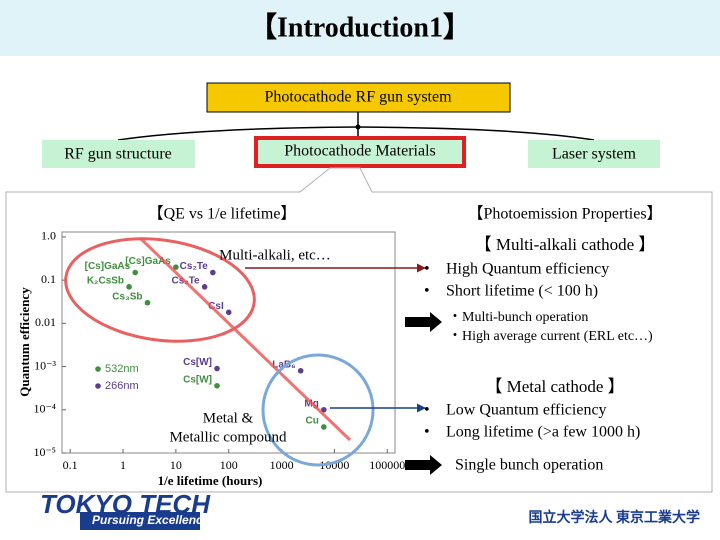 The width and height of the screenshot is (720, 540). What do you see at coordinates (229, 465) in the screenshot?
I see `x-tick-label: 100` at bounding box center [229, 465].